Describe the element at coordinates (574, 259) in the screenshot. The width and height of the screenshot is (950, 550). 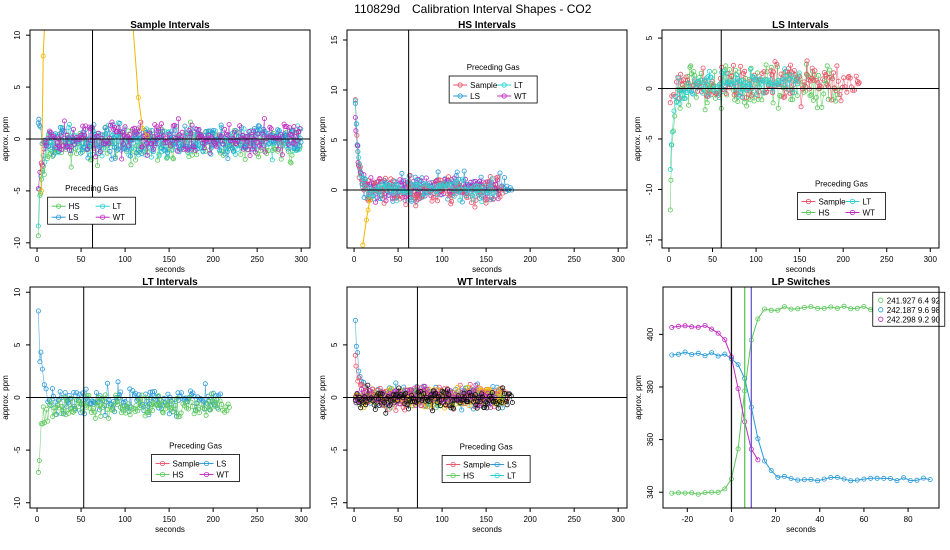
I see `x-tick-label: 250` at that location.